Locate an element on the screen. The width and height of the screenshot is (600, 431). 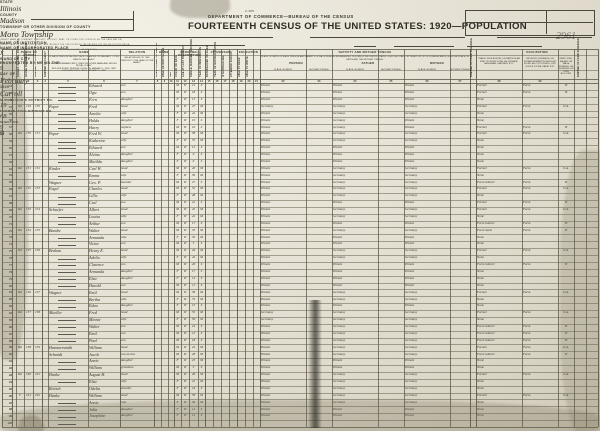
row-number: 60 is located at coordinates (10, 148).